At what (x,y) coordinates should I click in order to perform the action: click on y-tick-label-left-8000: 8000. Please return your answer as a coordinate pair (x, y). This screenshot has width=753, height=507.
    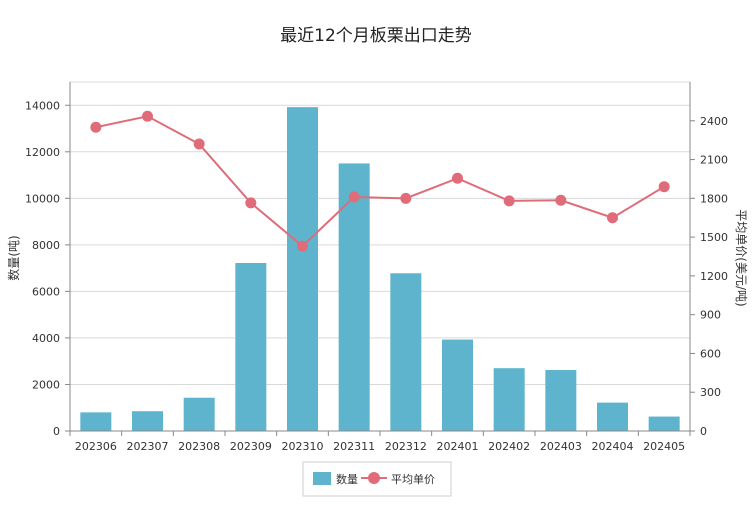
    Looking at the image, I should click on (46, 245).